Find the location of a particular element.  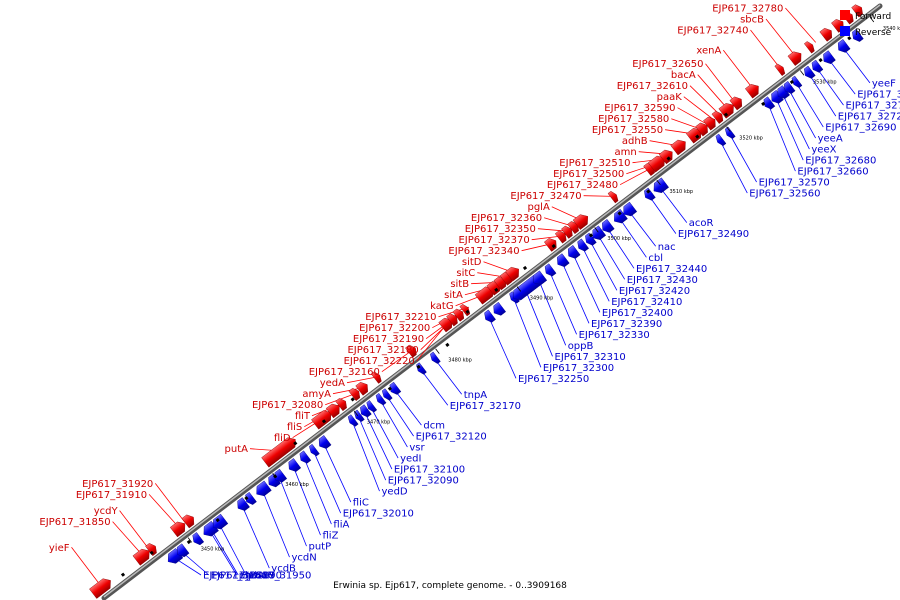

reverse-gene-label: yedD is located at coordinates (395, 492).